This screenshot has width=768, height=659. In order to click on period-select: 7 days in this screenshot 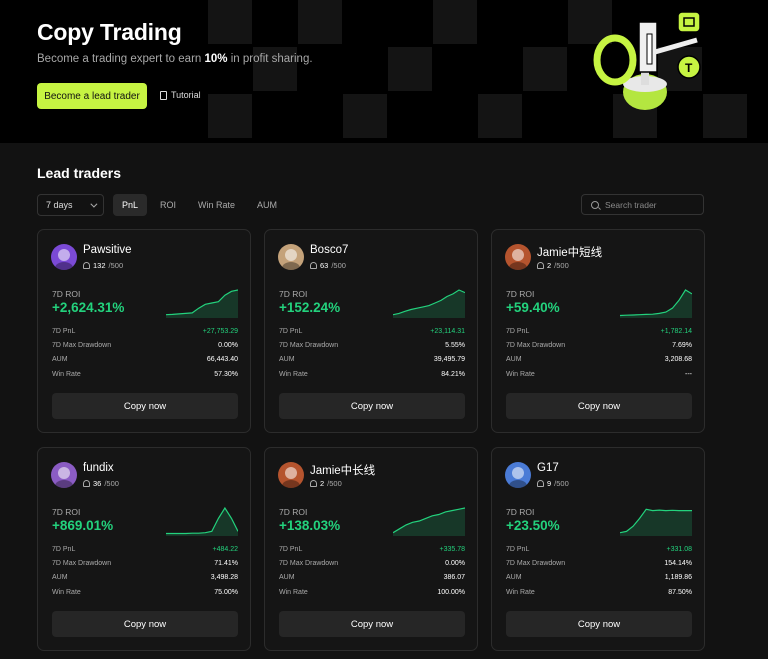, I will do `click(70, 205)`.